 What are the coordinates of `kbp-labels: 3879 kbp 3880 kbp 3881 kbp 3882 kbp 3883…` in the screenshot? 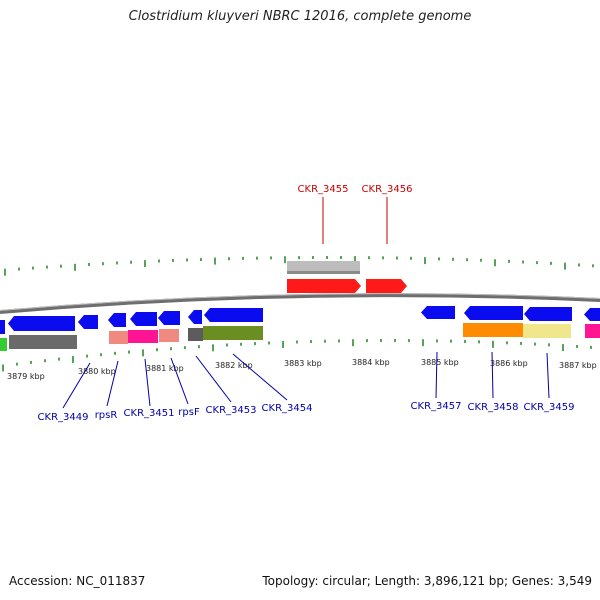 It's located at (302, 369).